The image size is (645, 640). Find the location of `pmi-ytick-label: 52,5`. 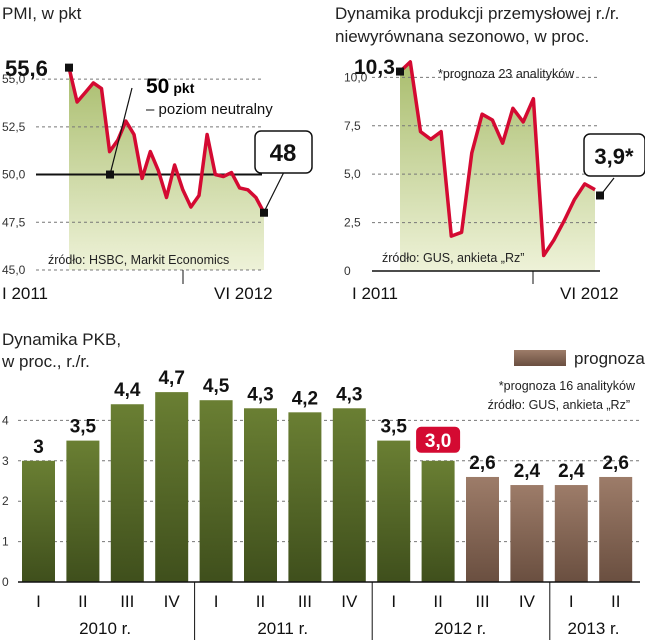

pmi-ytick-label: 52,5 is located at coordinates (14, 127).